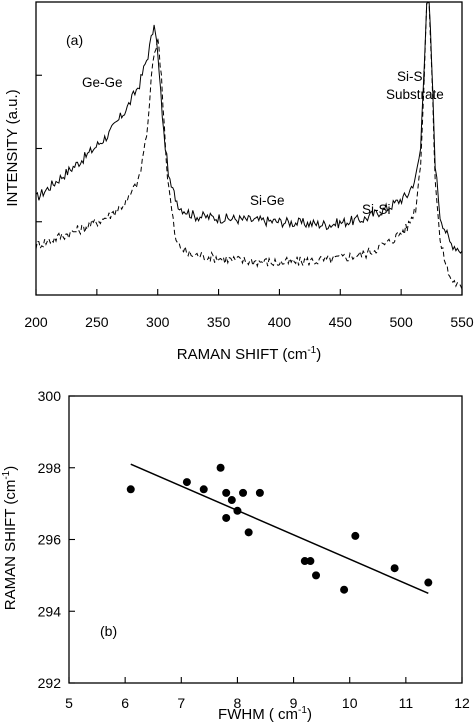 The image size is (474, 724). Describe the element at coordinates (265, 714) in the screenshot. I see `panel-b-x-axis-title: FWHM ( cm-1)` at that location.